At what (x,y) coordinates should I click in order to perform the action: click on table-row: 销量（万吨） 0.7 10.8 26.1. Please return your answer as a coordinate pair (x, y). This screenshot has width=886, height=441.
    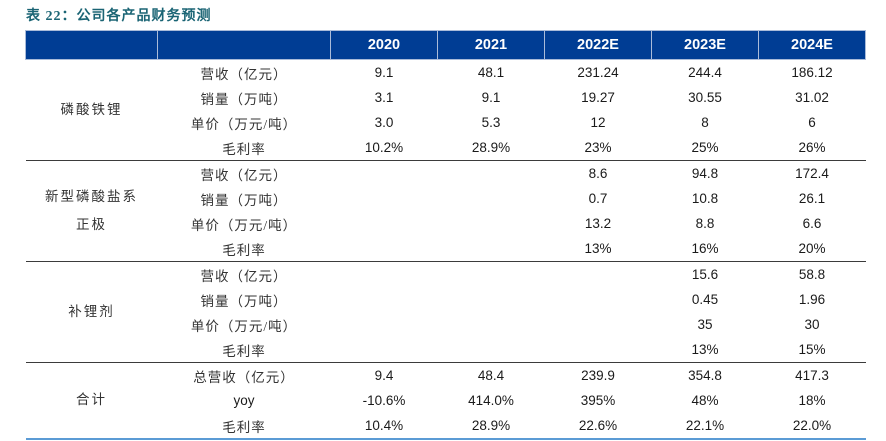
    Looking at the image, I should click on (446, 198).